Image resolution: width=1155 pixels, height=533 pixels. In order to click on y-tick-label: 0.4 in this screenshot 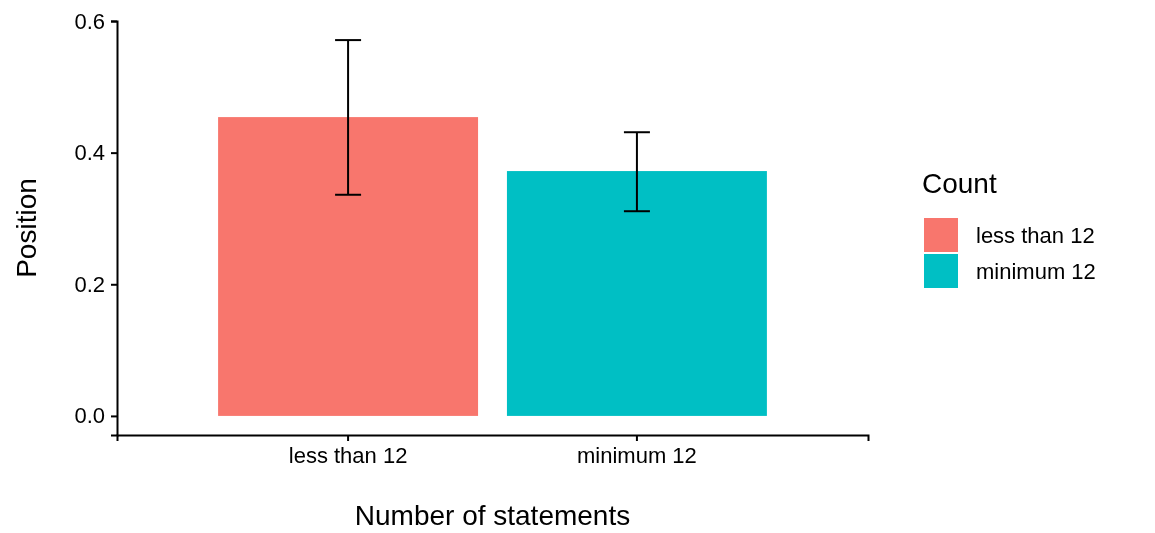, I will do `click(89, 153)`.